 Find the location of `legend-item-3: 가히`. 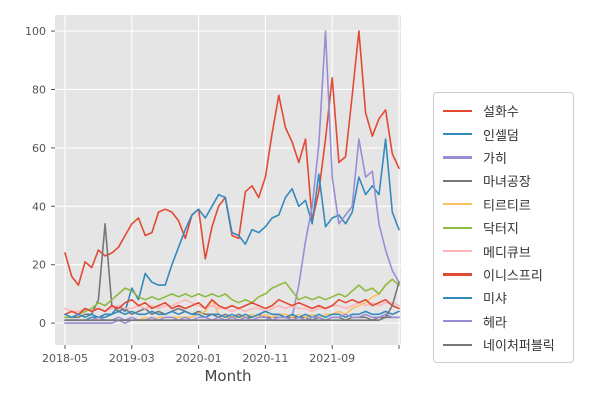

legend-item-3: 가히 is located at coordinates (504, 157).